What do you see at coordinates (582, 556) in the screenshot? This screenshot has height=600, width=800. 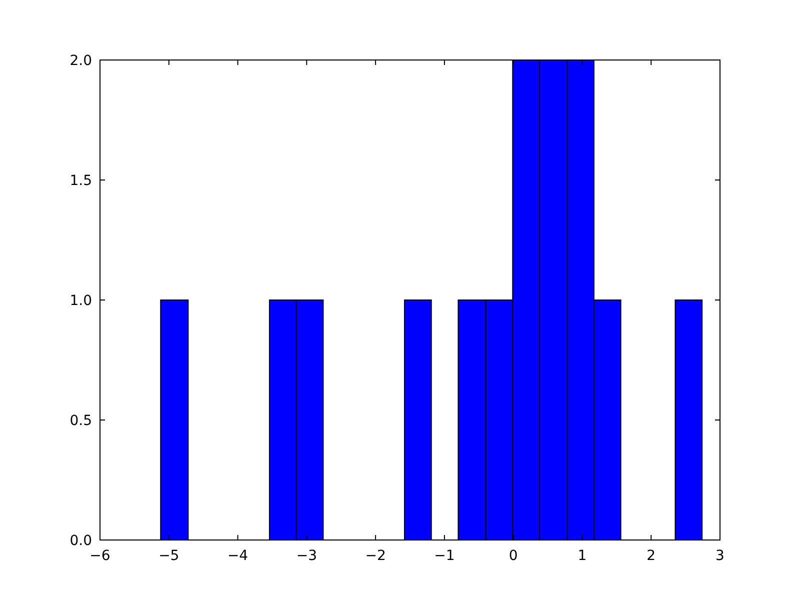 I see `x-tick-label: 1` at bounding box center [582, 556].